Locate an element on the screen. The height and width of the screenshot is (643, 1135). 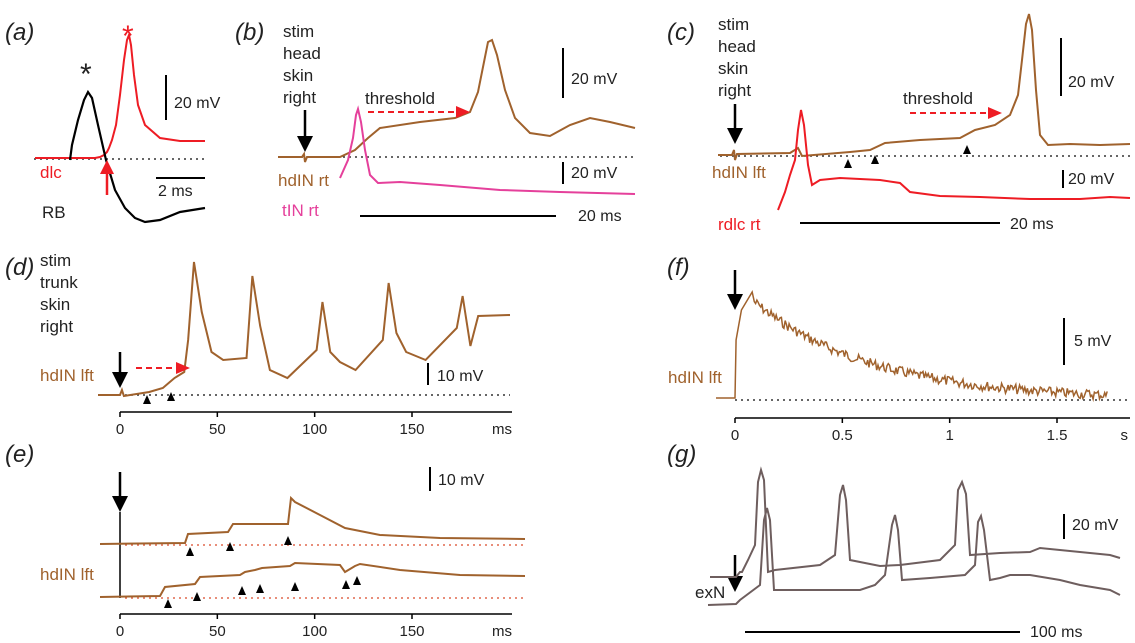
panel-b-label: (b) is located at coordinates (249, 32).